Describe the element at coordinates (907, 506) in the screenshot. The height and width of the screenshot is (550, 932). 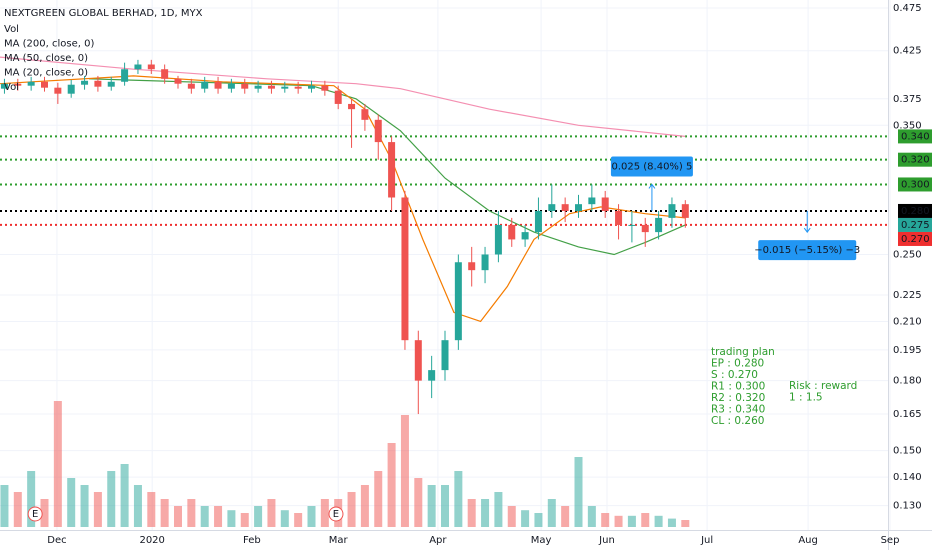
I see `y-tick-label: 0.130` at that location.